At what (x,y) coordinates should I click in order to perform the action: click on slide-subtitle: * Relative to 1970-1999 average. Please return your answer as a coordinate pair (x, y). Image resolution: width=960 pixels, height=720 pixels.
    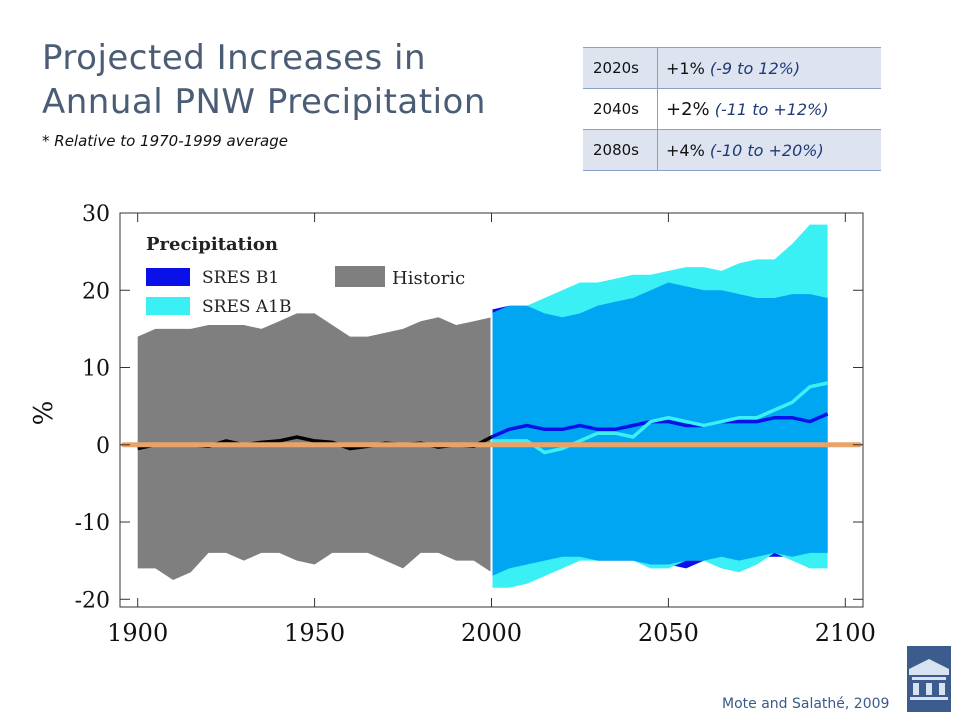
    Looking at the image, I should click on (165, 141).